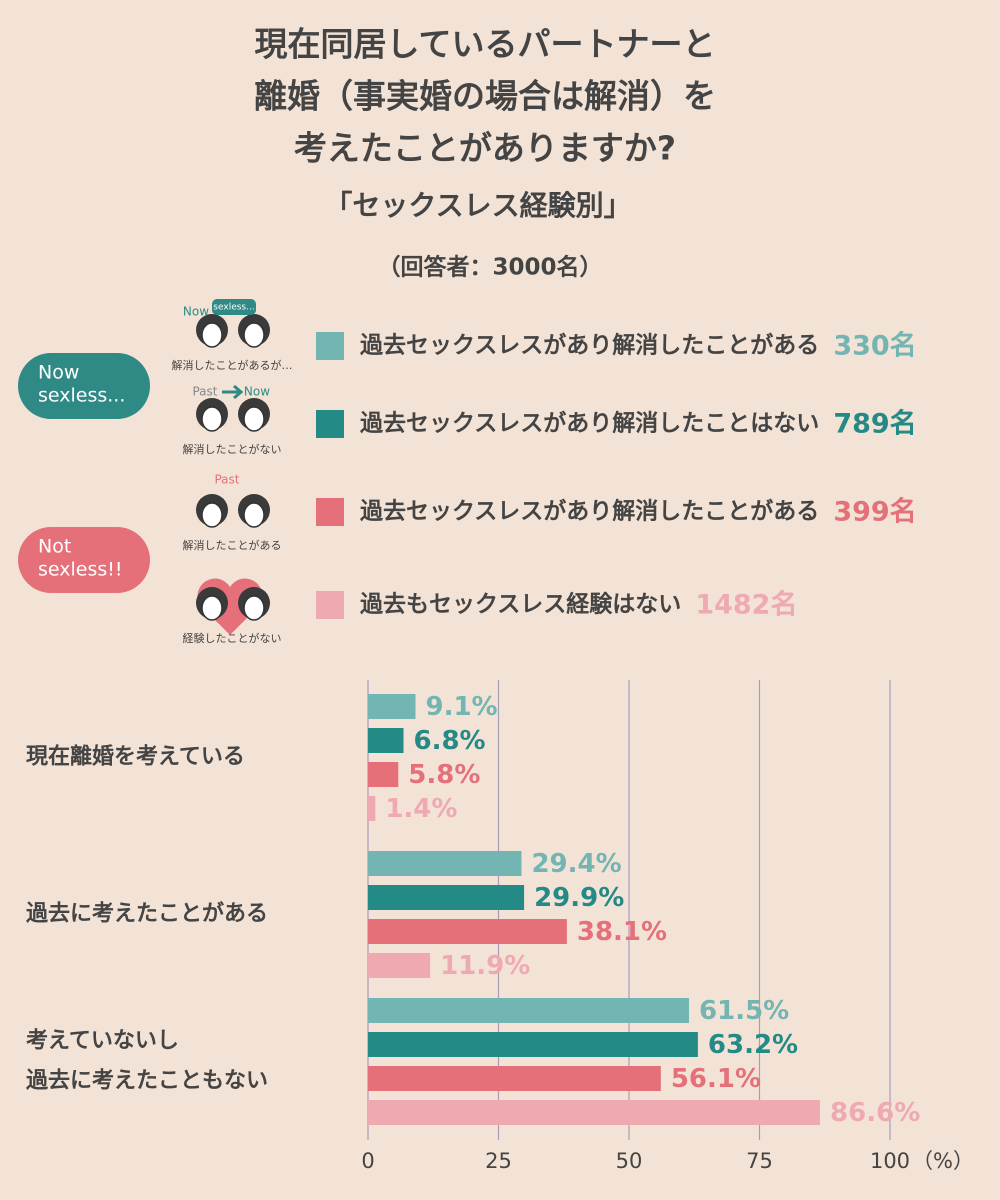  What do you see at coordinates (462, 707) in the screenshot?
I see `value-label: 9.1%` at bounding box center [462, 707].